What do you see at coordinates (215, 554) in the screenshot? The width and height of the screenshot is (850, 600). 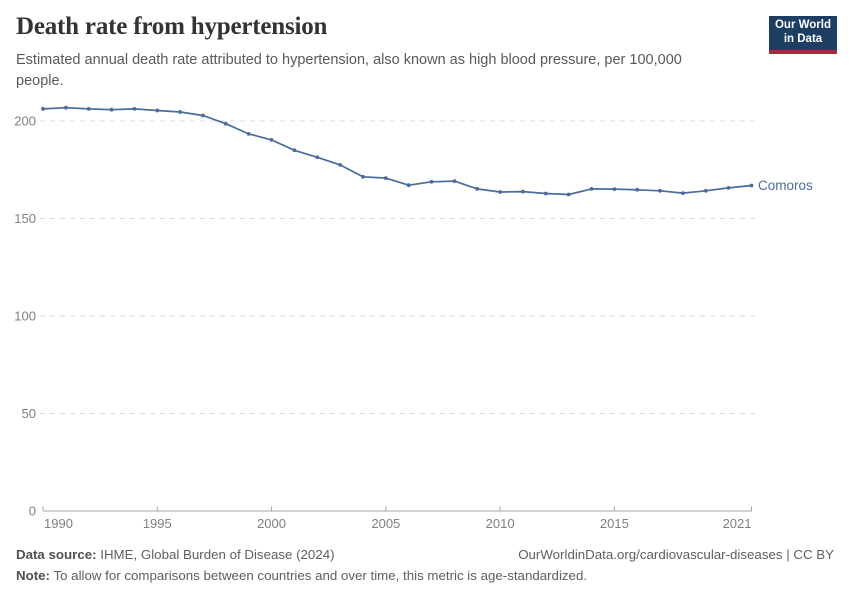 I see `data-source-text: IHME, Global Burden of Disease (2024)` at bounding box center [215, 554].